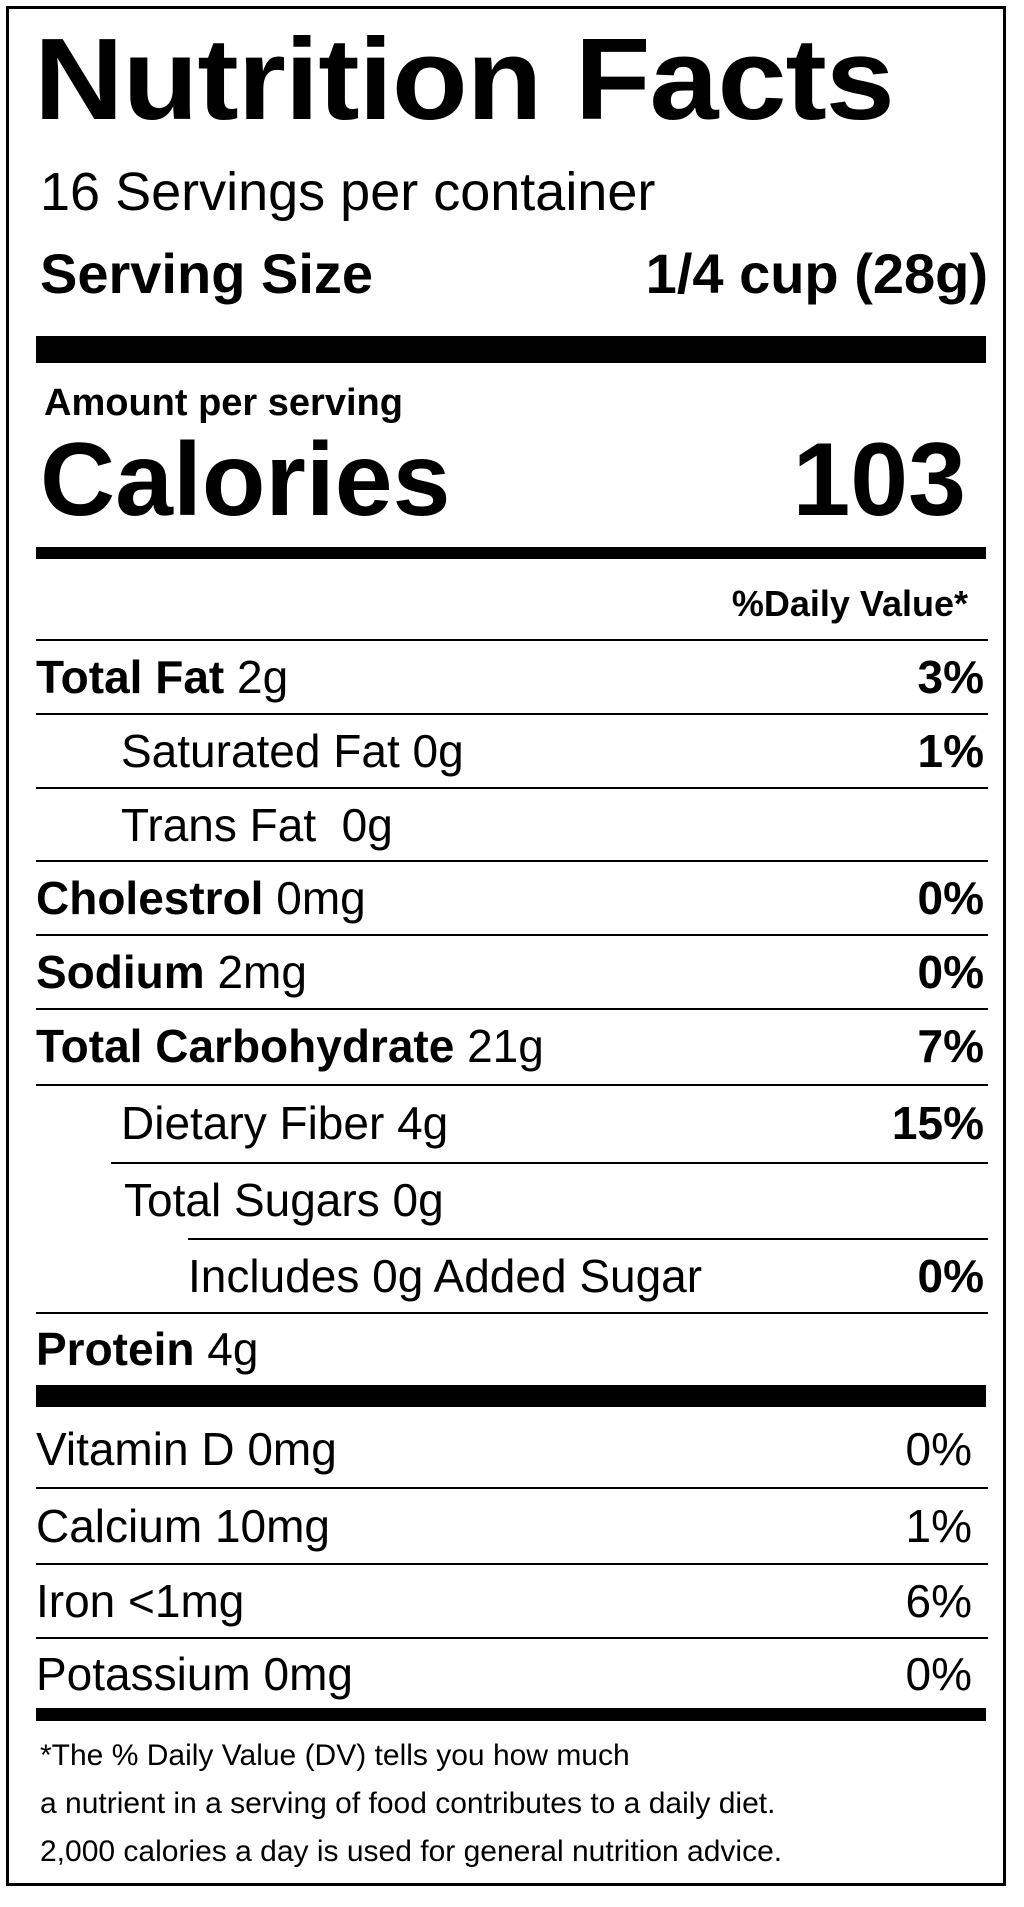 This screenshot has width=1024, height=1907. I want to click on nutrient-dv: 7%, so click(950, 1046).